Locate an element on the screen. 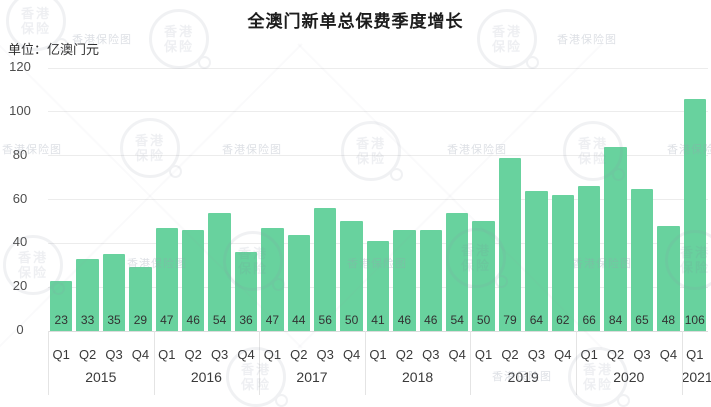  y-axis-tick-label: 80 is located at coordinates (20, 154).